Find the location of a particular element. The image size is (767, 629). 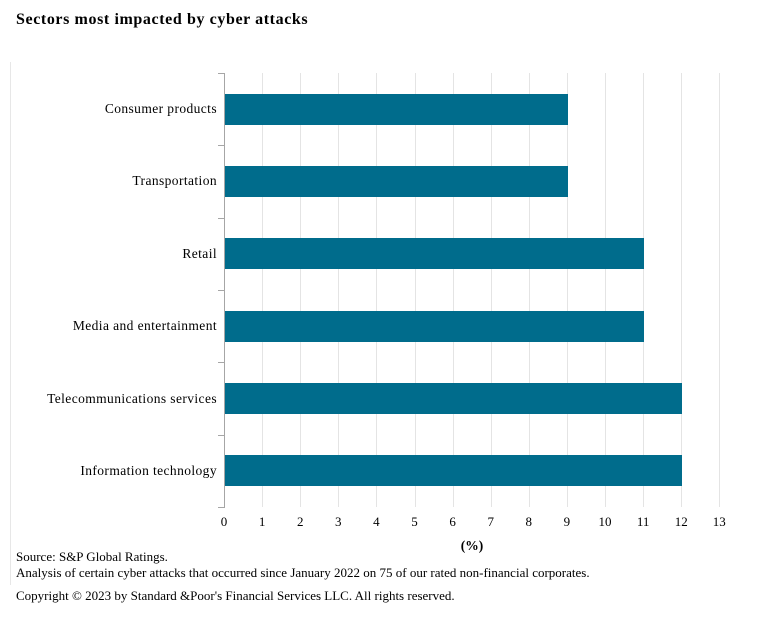

x-tick-label: 3 is located at coordinates (338, 521).